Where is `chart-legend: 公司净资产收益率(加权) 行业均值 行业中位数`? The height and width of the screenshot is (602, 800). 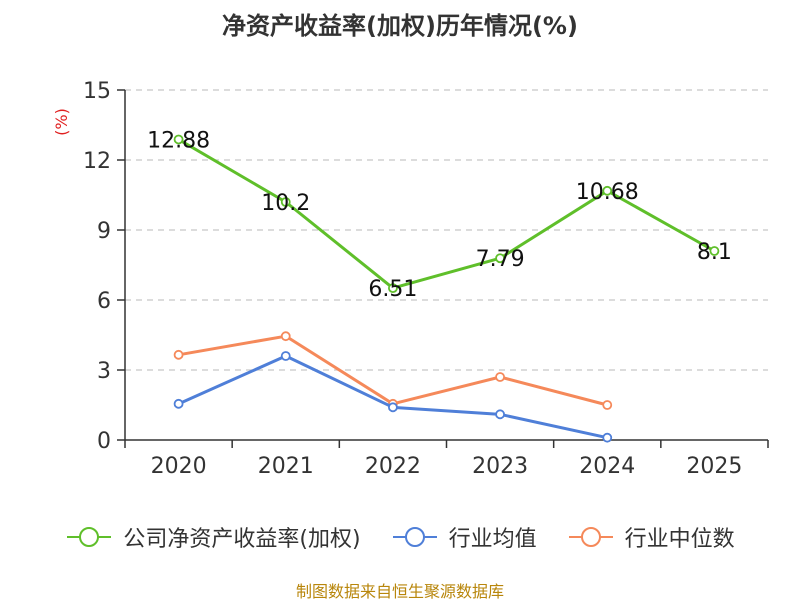 chart-legend: 公司净资产收益率(加权) 行业均值 行业中位数 is located at coordinates (400, 537).